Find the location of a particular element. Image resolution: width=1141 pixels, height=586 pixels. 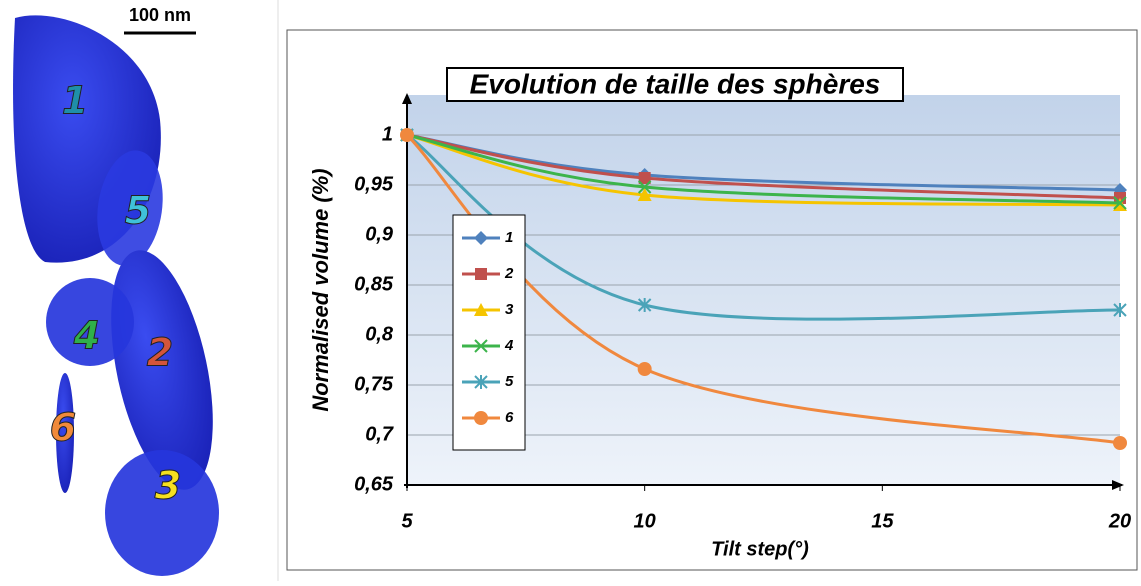

legend is located at coordinates (489, 332).